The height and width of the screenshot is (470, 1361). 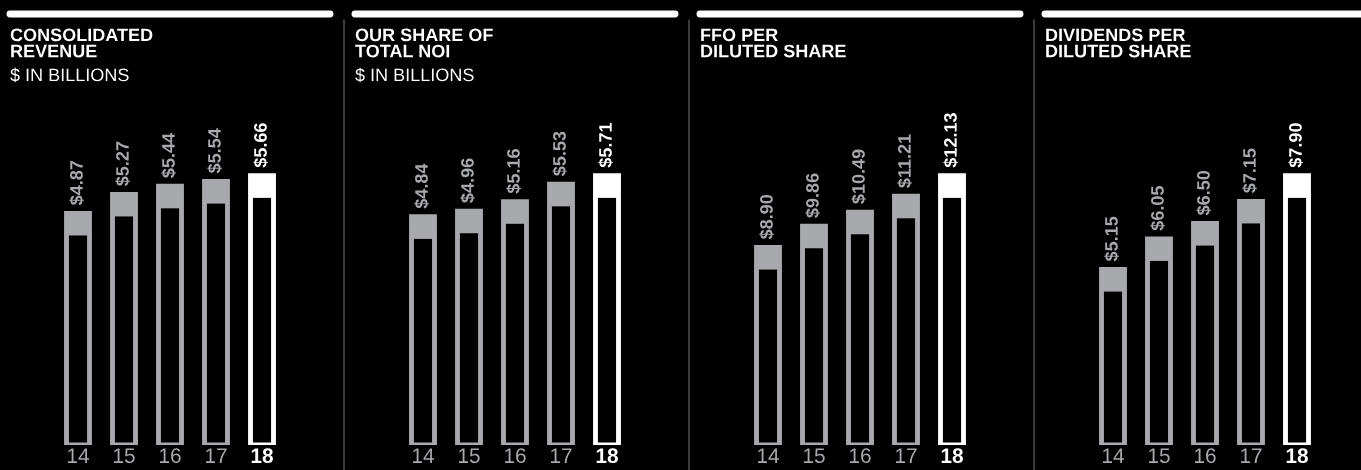 What do you see at coordinates (1118, 43) in the screenshot?
I see `chart-title: DIVIDENDS PER DILUTED SHARE` at bounding box center [1118, 43].